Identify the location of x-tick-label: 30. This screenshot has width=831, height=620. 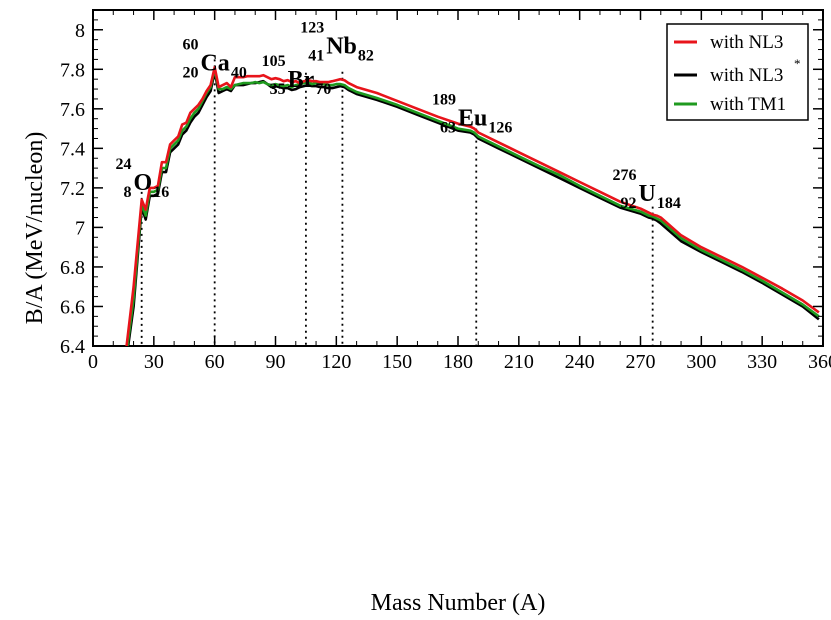
(154, 362).